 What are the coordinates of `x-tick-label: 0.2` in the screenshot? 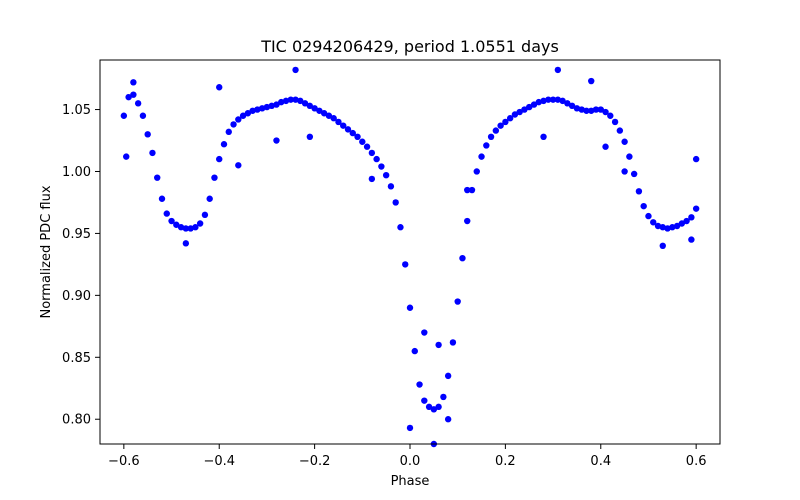 It's located at (505, 461).